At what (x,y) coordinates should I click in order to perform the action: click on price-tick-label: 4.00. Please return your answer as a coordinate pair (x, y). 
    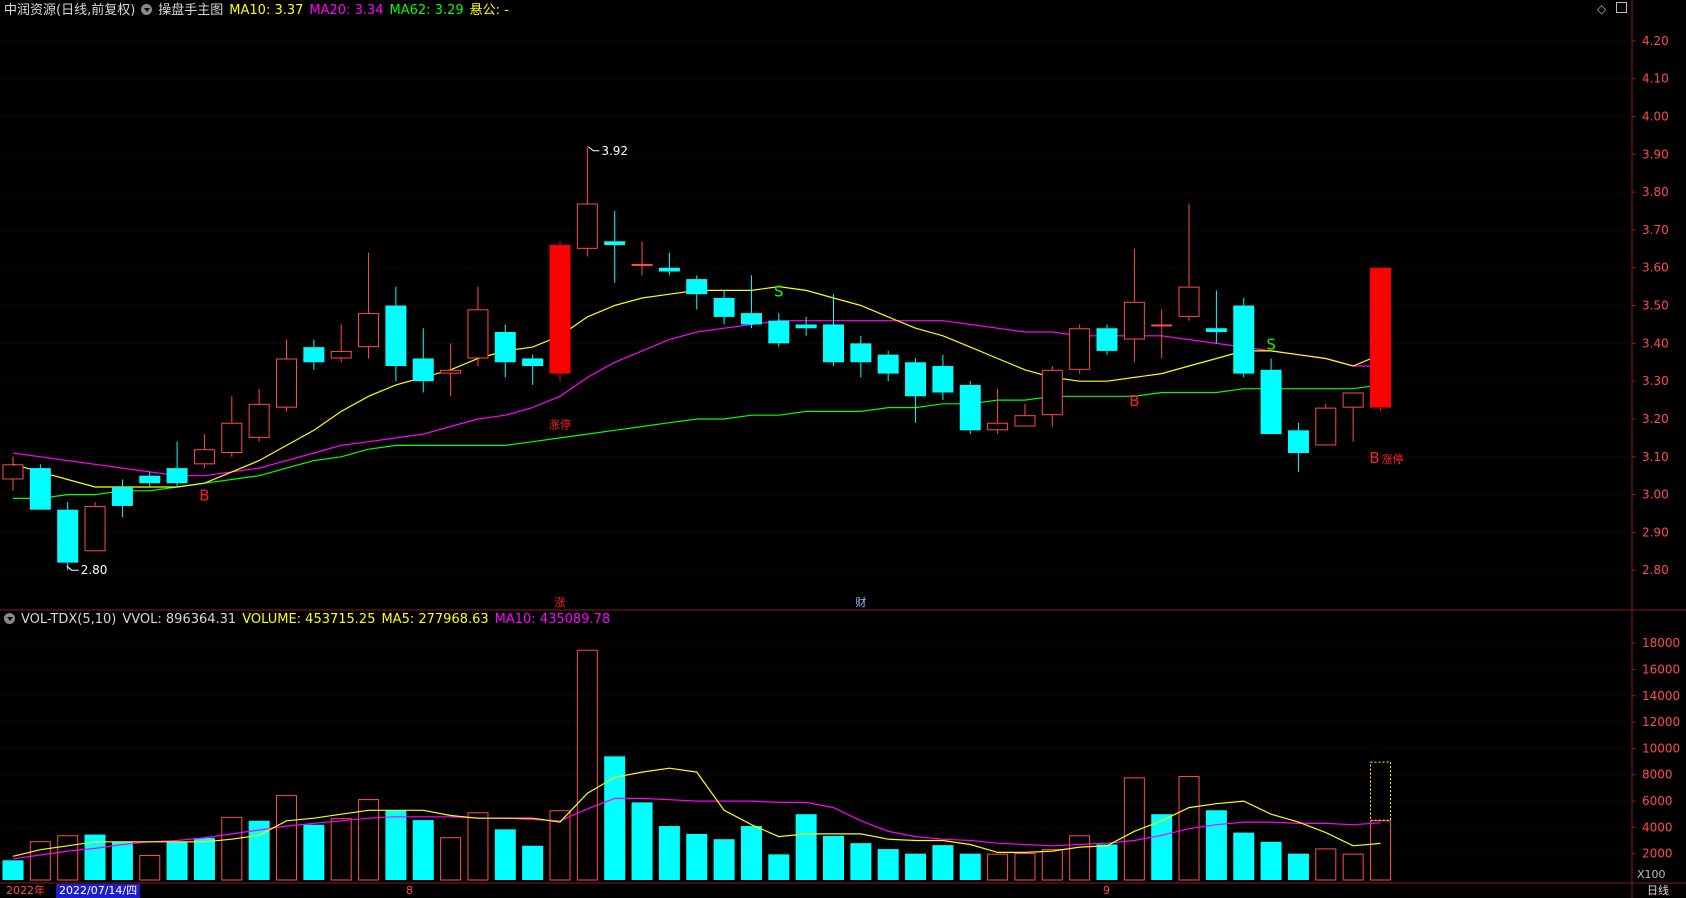
    Looking at the image, I should click on (1655, 117).